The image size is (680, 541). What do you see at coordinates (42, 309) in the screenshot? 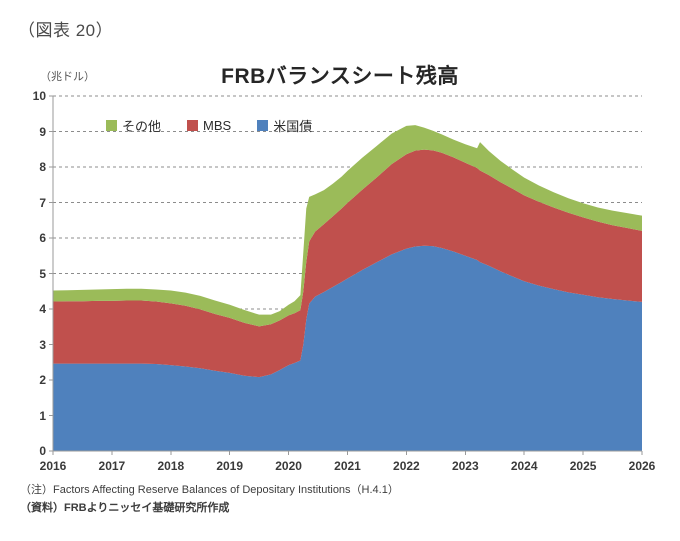
I see `y-tick-label: 4` at bounding box center [42, 309].